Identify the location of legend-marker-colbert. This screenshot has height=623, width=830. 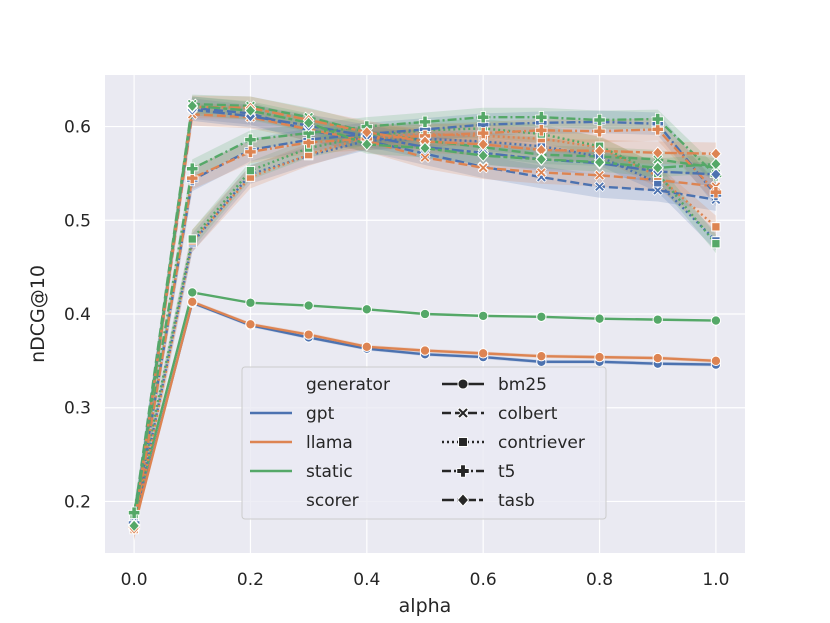
(463, 413).